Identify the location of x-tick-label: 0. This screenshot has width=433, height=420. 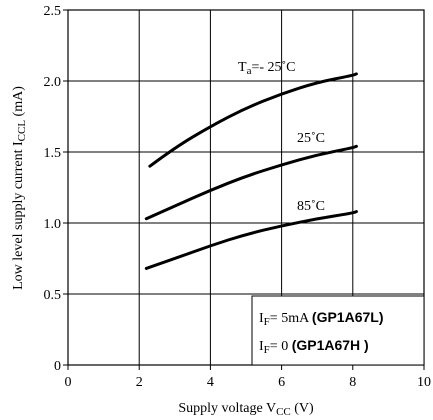
(68, 382).